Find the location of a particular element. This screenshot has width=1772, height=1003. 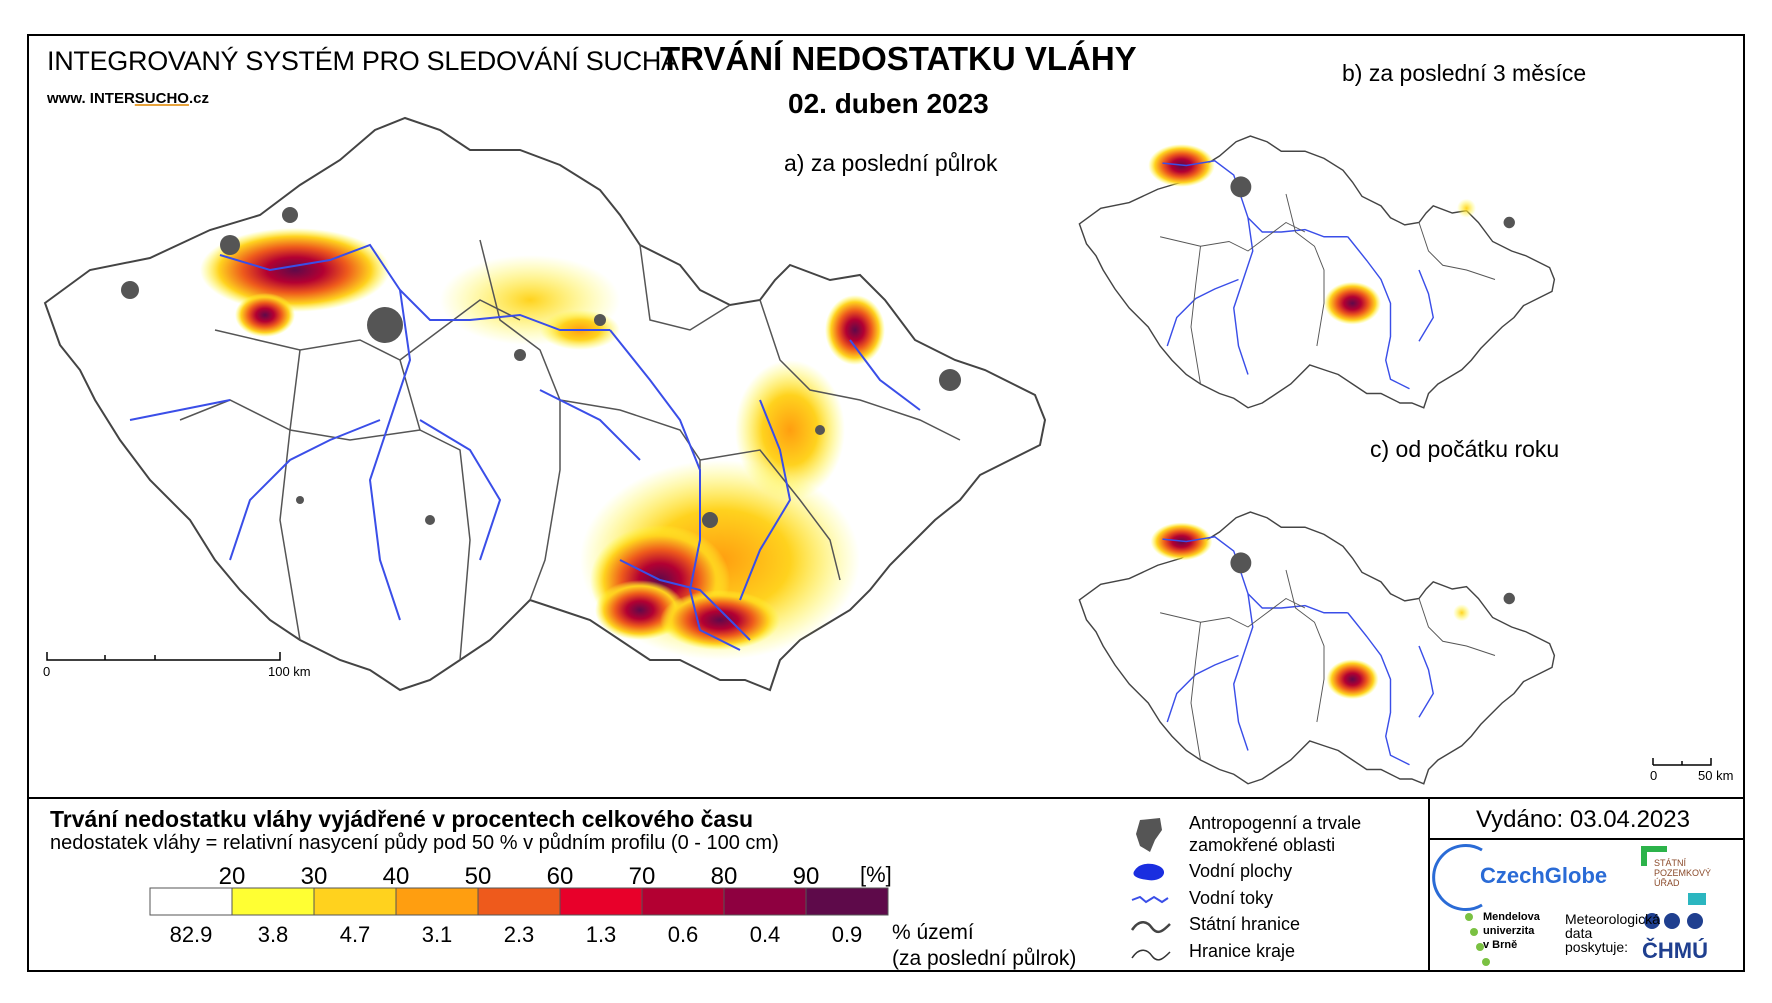

legend-tick-label: 70 is located at coordinates (642, 876).